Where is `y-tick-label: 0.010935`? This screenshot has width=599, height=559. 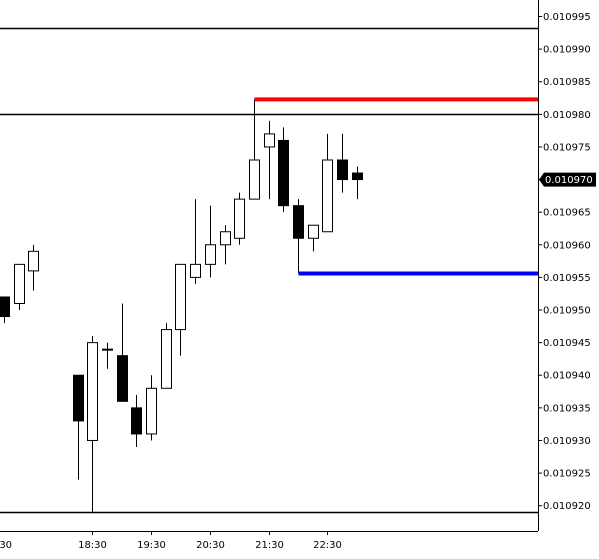
y-tick-label: 0.010935 is located at coordinates (567, 408).